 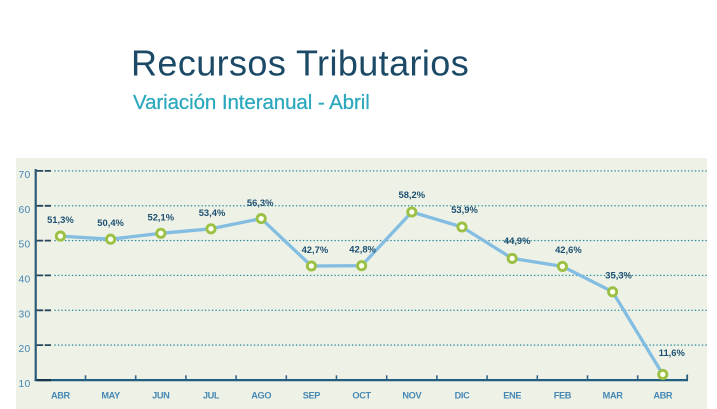 I want to click on svg-text: 44,9%, so click(x=517, y=240).